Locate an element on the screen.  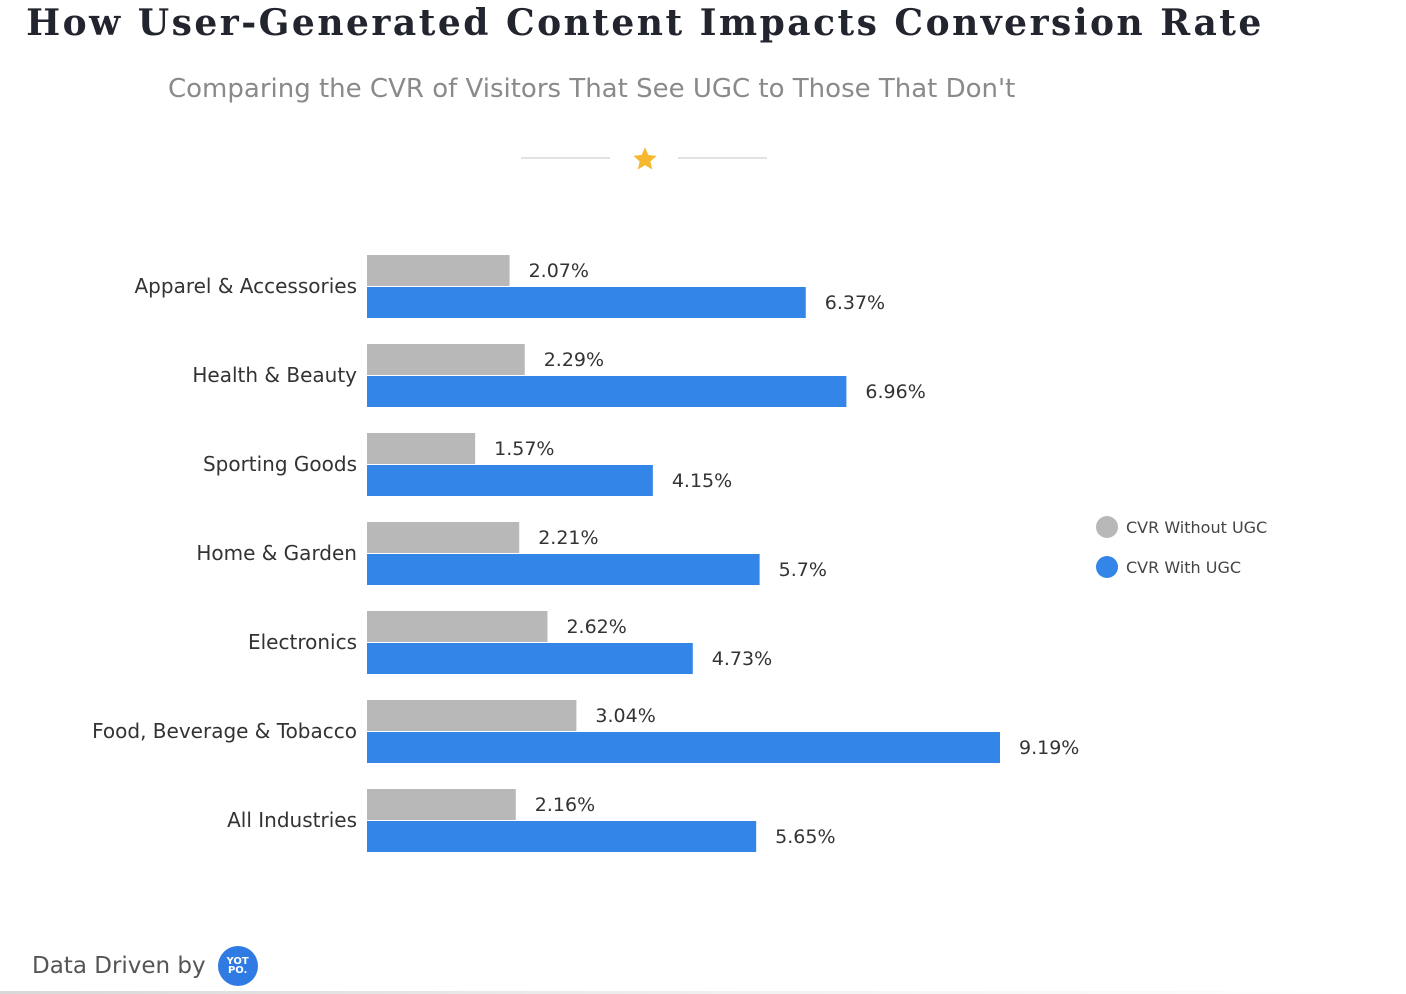
bar-with-ugc-apparel-accessories is located at coordinates (586, 302).